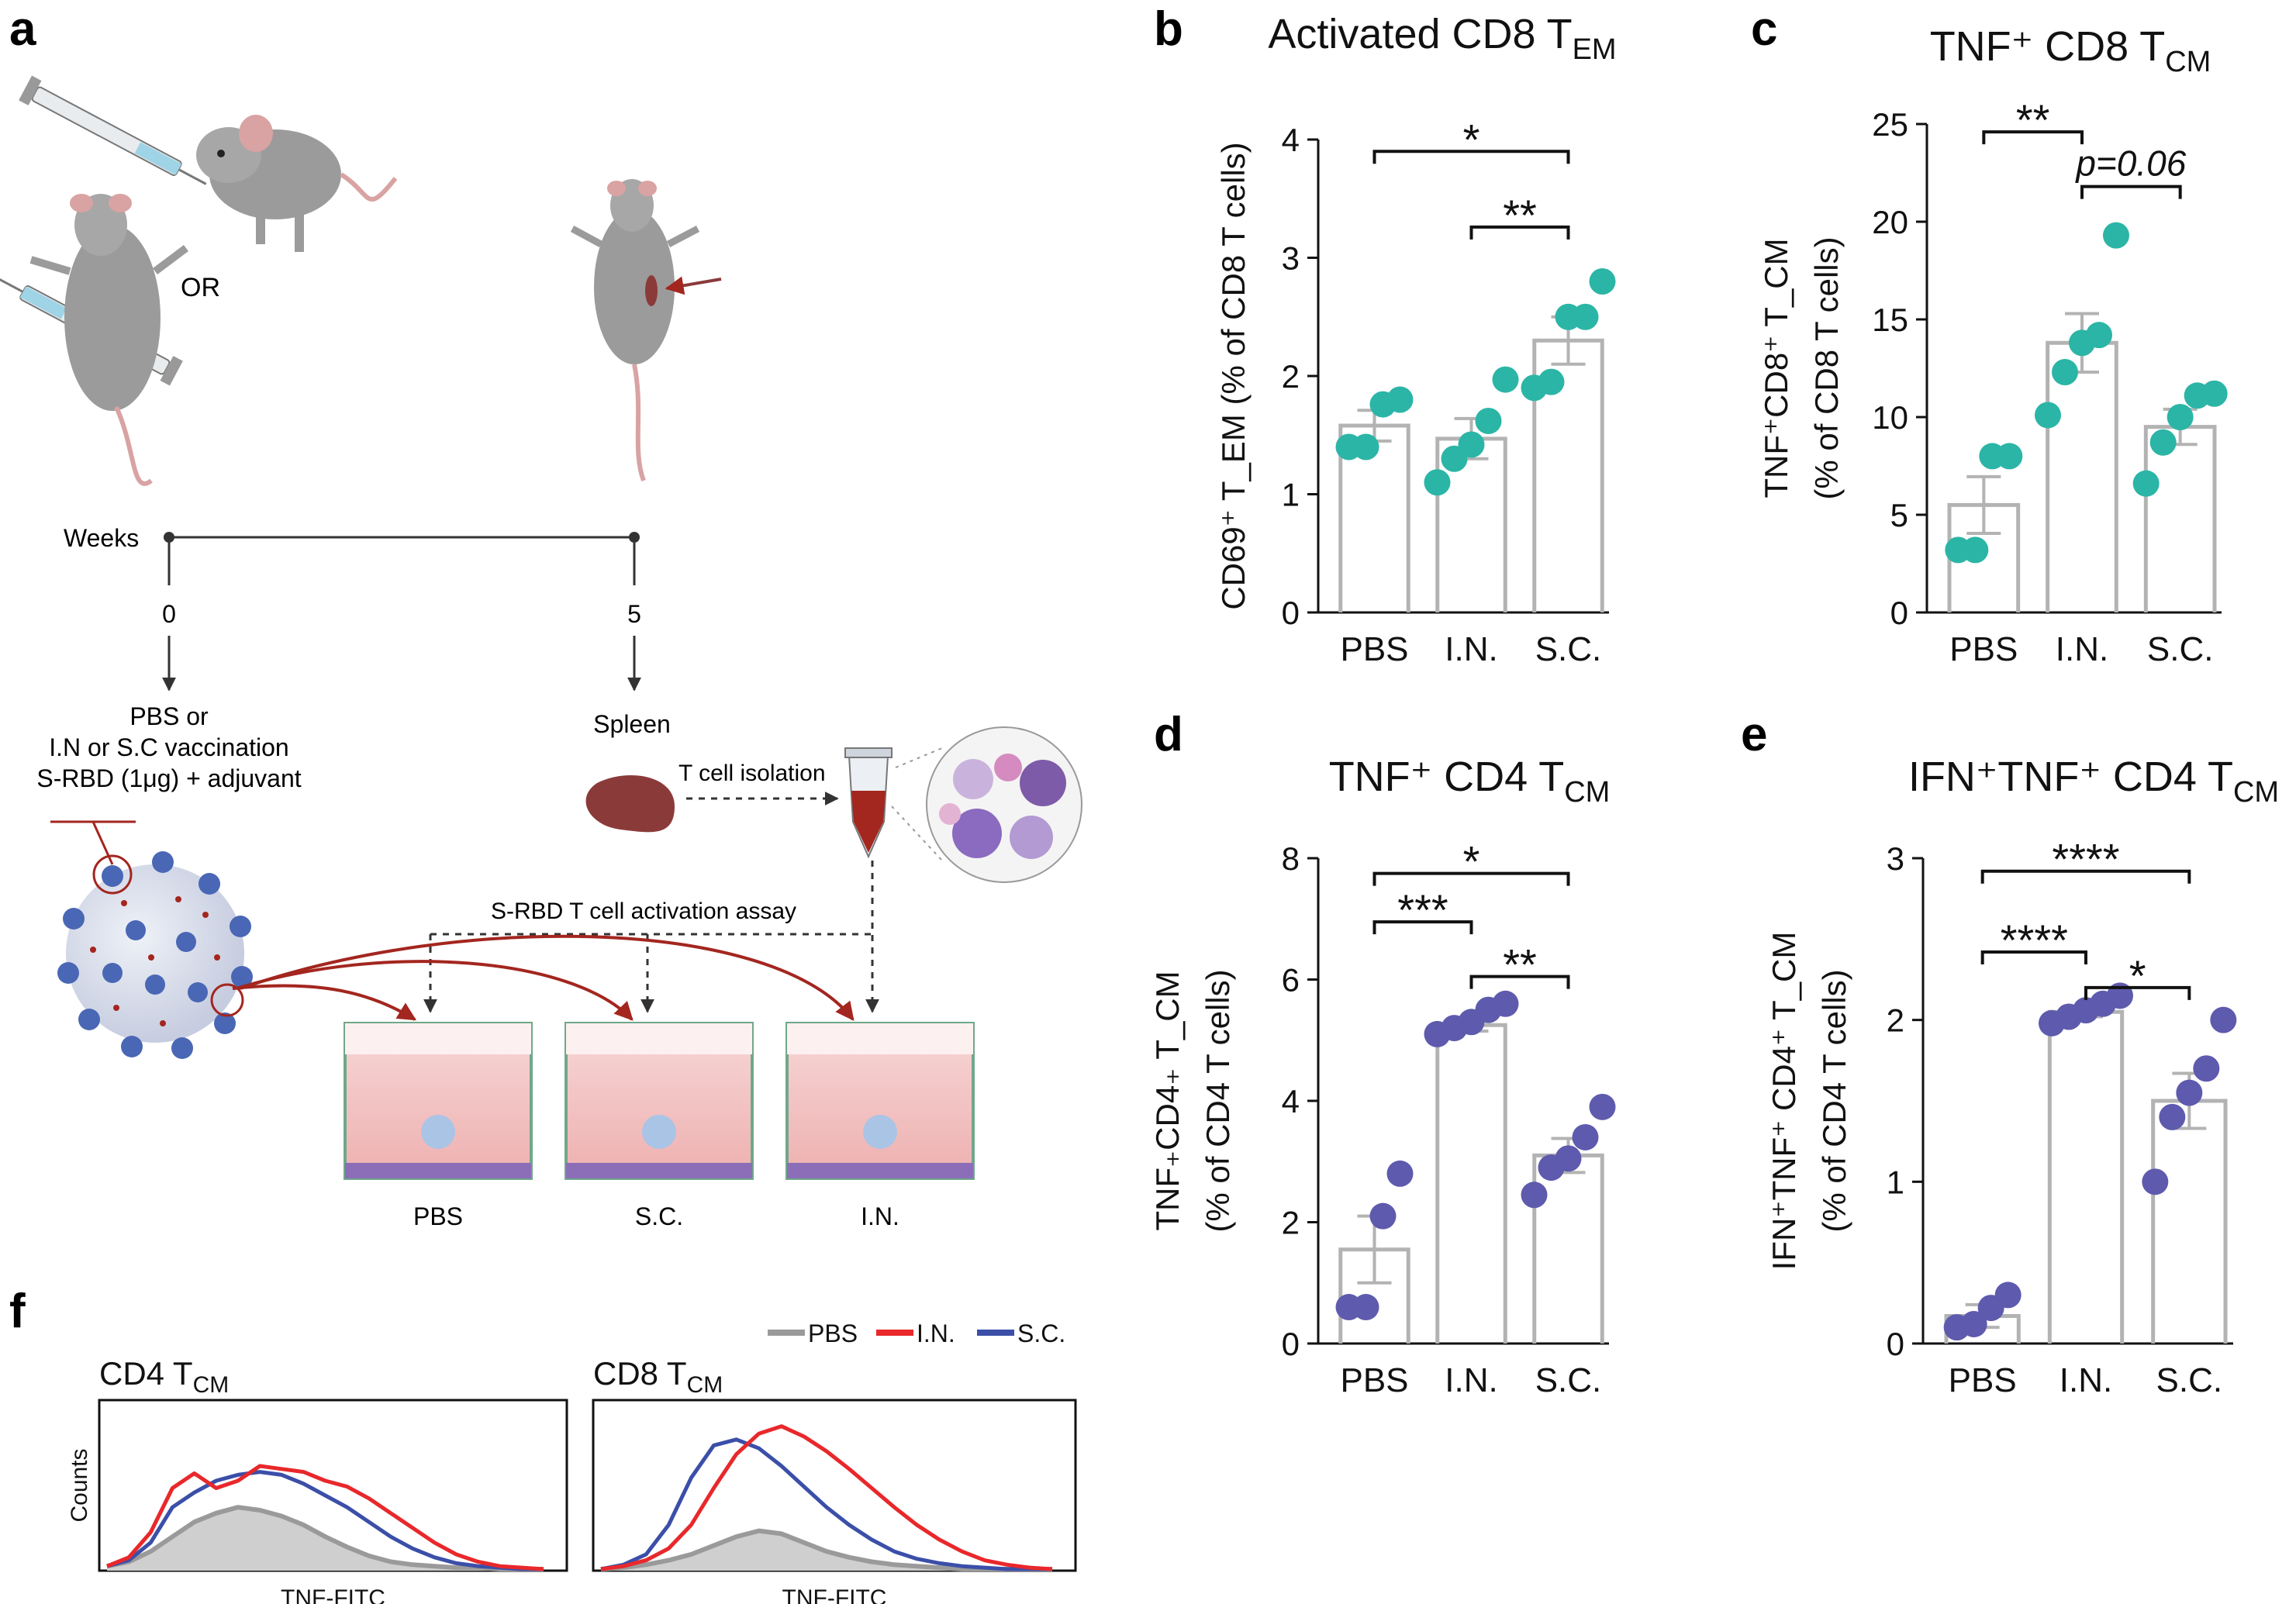  What do you see at coordinates (1374, 1380) in the screenshot?
I see `chart-d-xtick-label: PBS` at bounding box center [1374, 1380].